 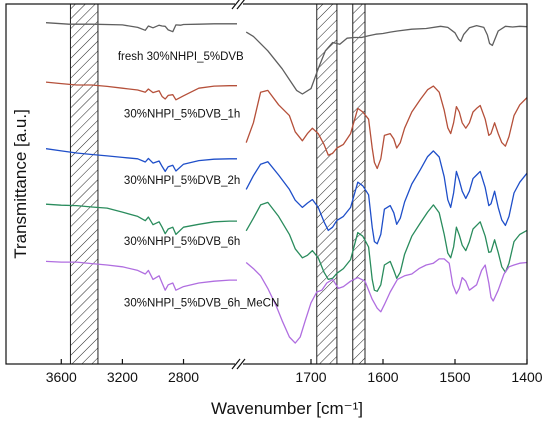 What do you see at coordinates (310, 377) in the screenshot?
I see `x-tick-label: 1700` at bounding box center [310, 377].